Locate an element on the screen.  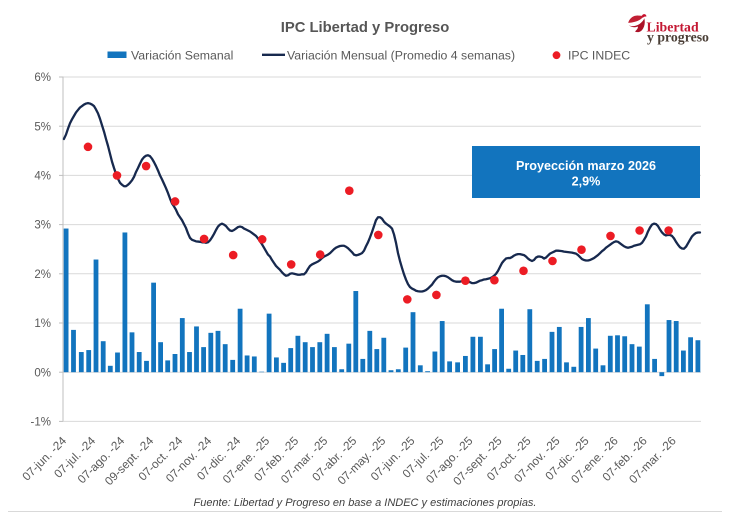
svg-text: IPC Libertad y Progreso is located at coordinates (365, 28).